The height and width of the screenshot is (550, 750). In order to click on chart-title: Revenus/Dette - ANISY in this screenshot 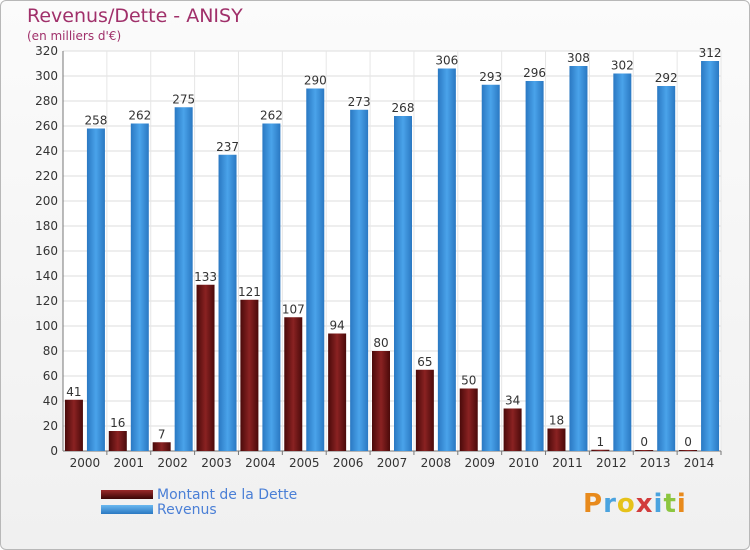, I will do `click(135, 16)`.